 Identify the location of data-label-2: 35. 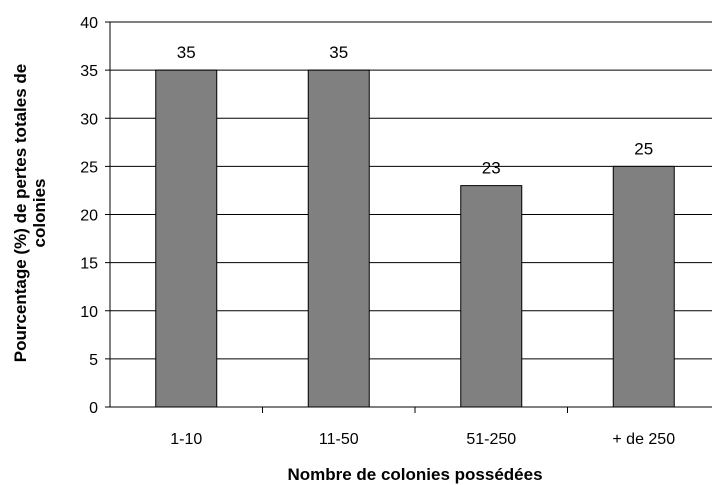
(338, 52).